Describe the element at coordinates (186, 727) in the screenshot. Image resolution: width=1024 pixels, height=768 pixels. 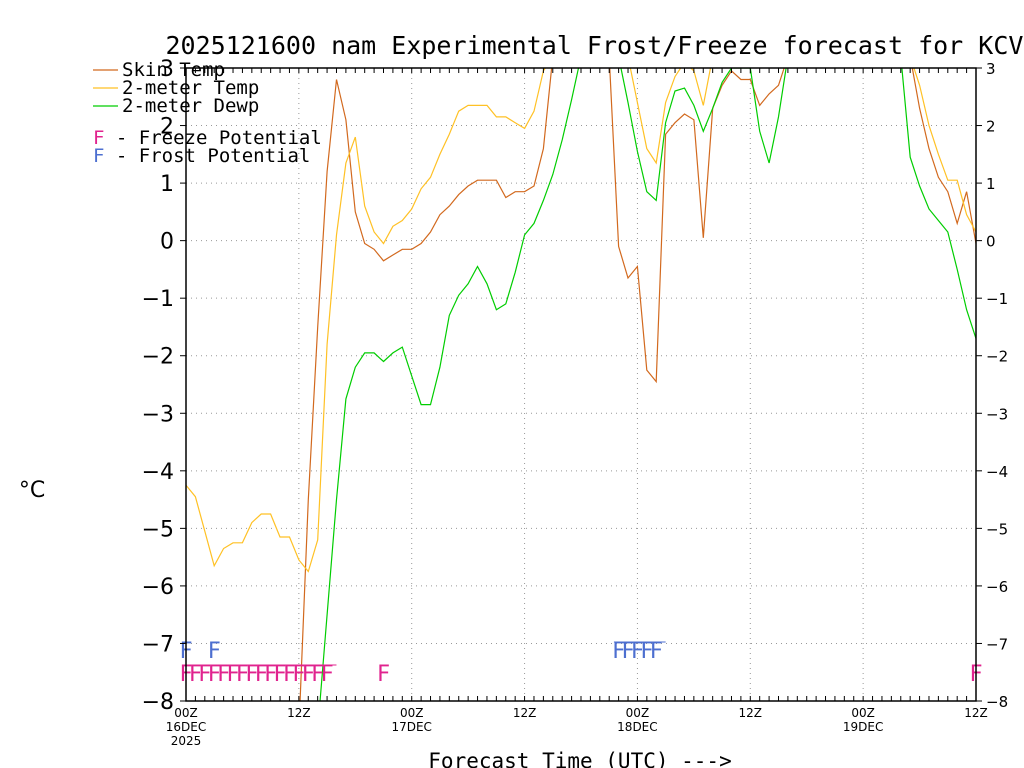
I see `x-tick-date: 16DEC` at that location.